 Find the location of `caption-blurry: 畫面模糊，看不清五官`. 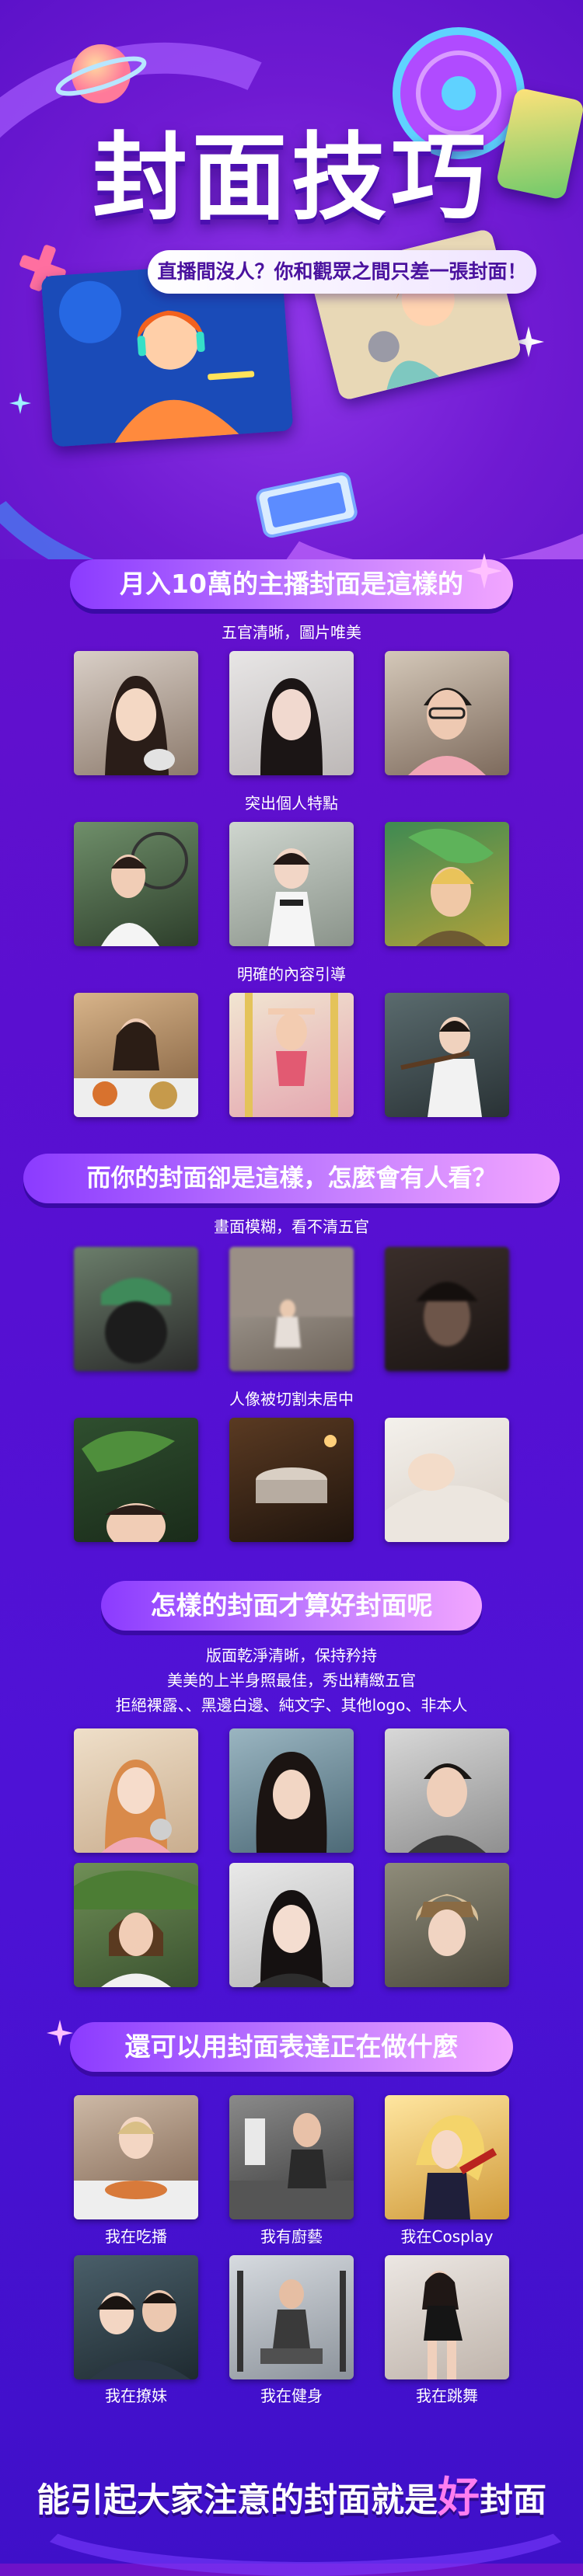

caption-blurry: 畫面模糊，看不清五官 is located at coordinates (291, 1226).